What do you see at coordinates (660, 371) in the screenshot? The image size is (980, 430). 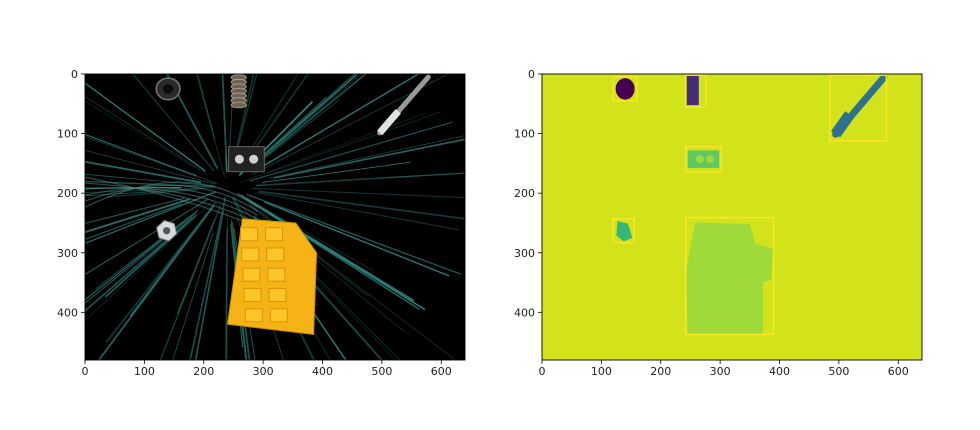 I see `x-tick-label: 200` at bounding box center [660, 371].